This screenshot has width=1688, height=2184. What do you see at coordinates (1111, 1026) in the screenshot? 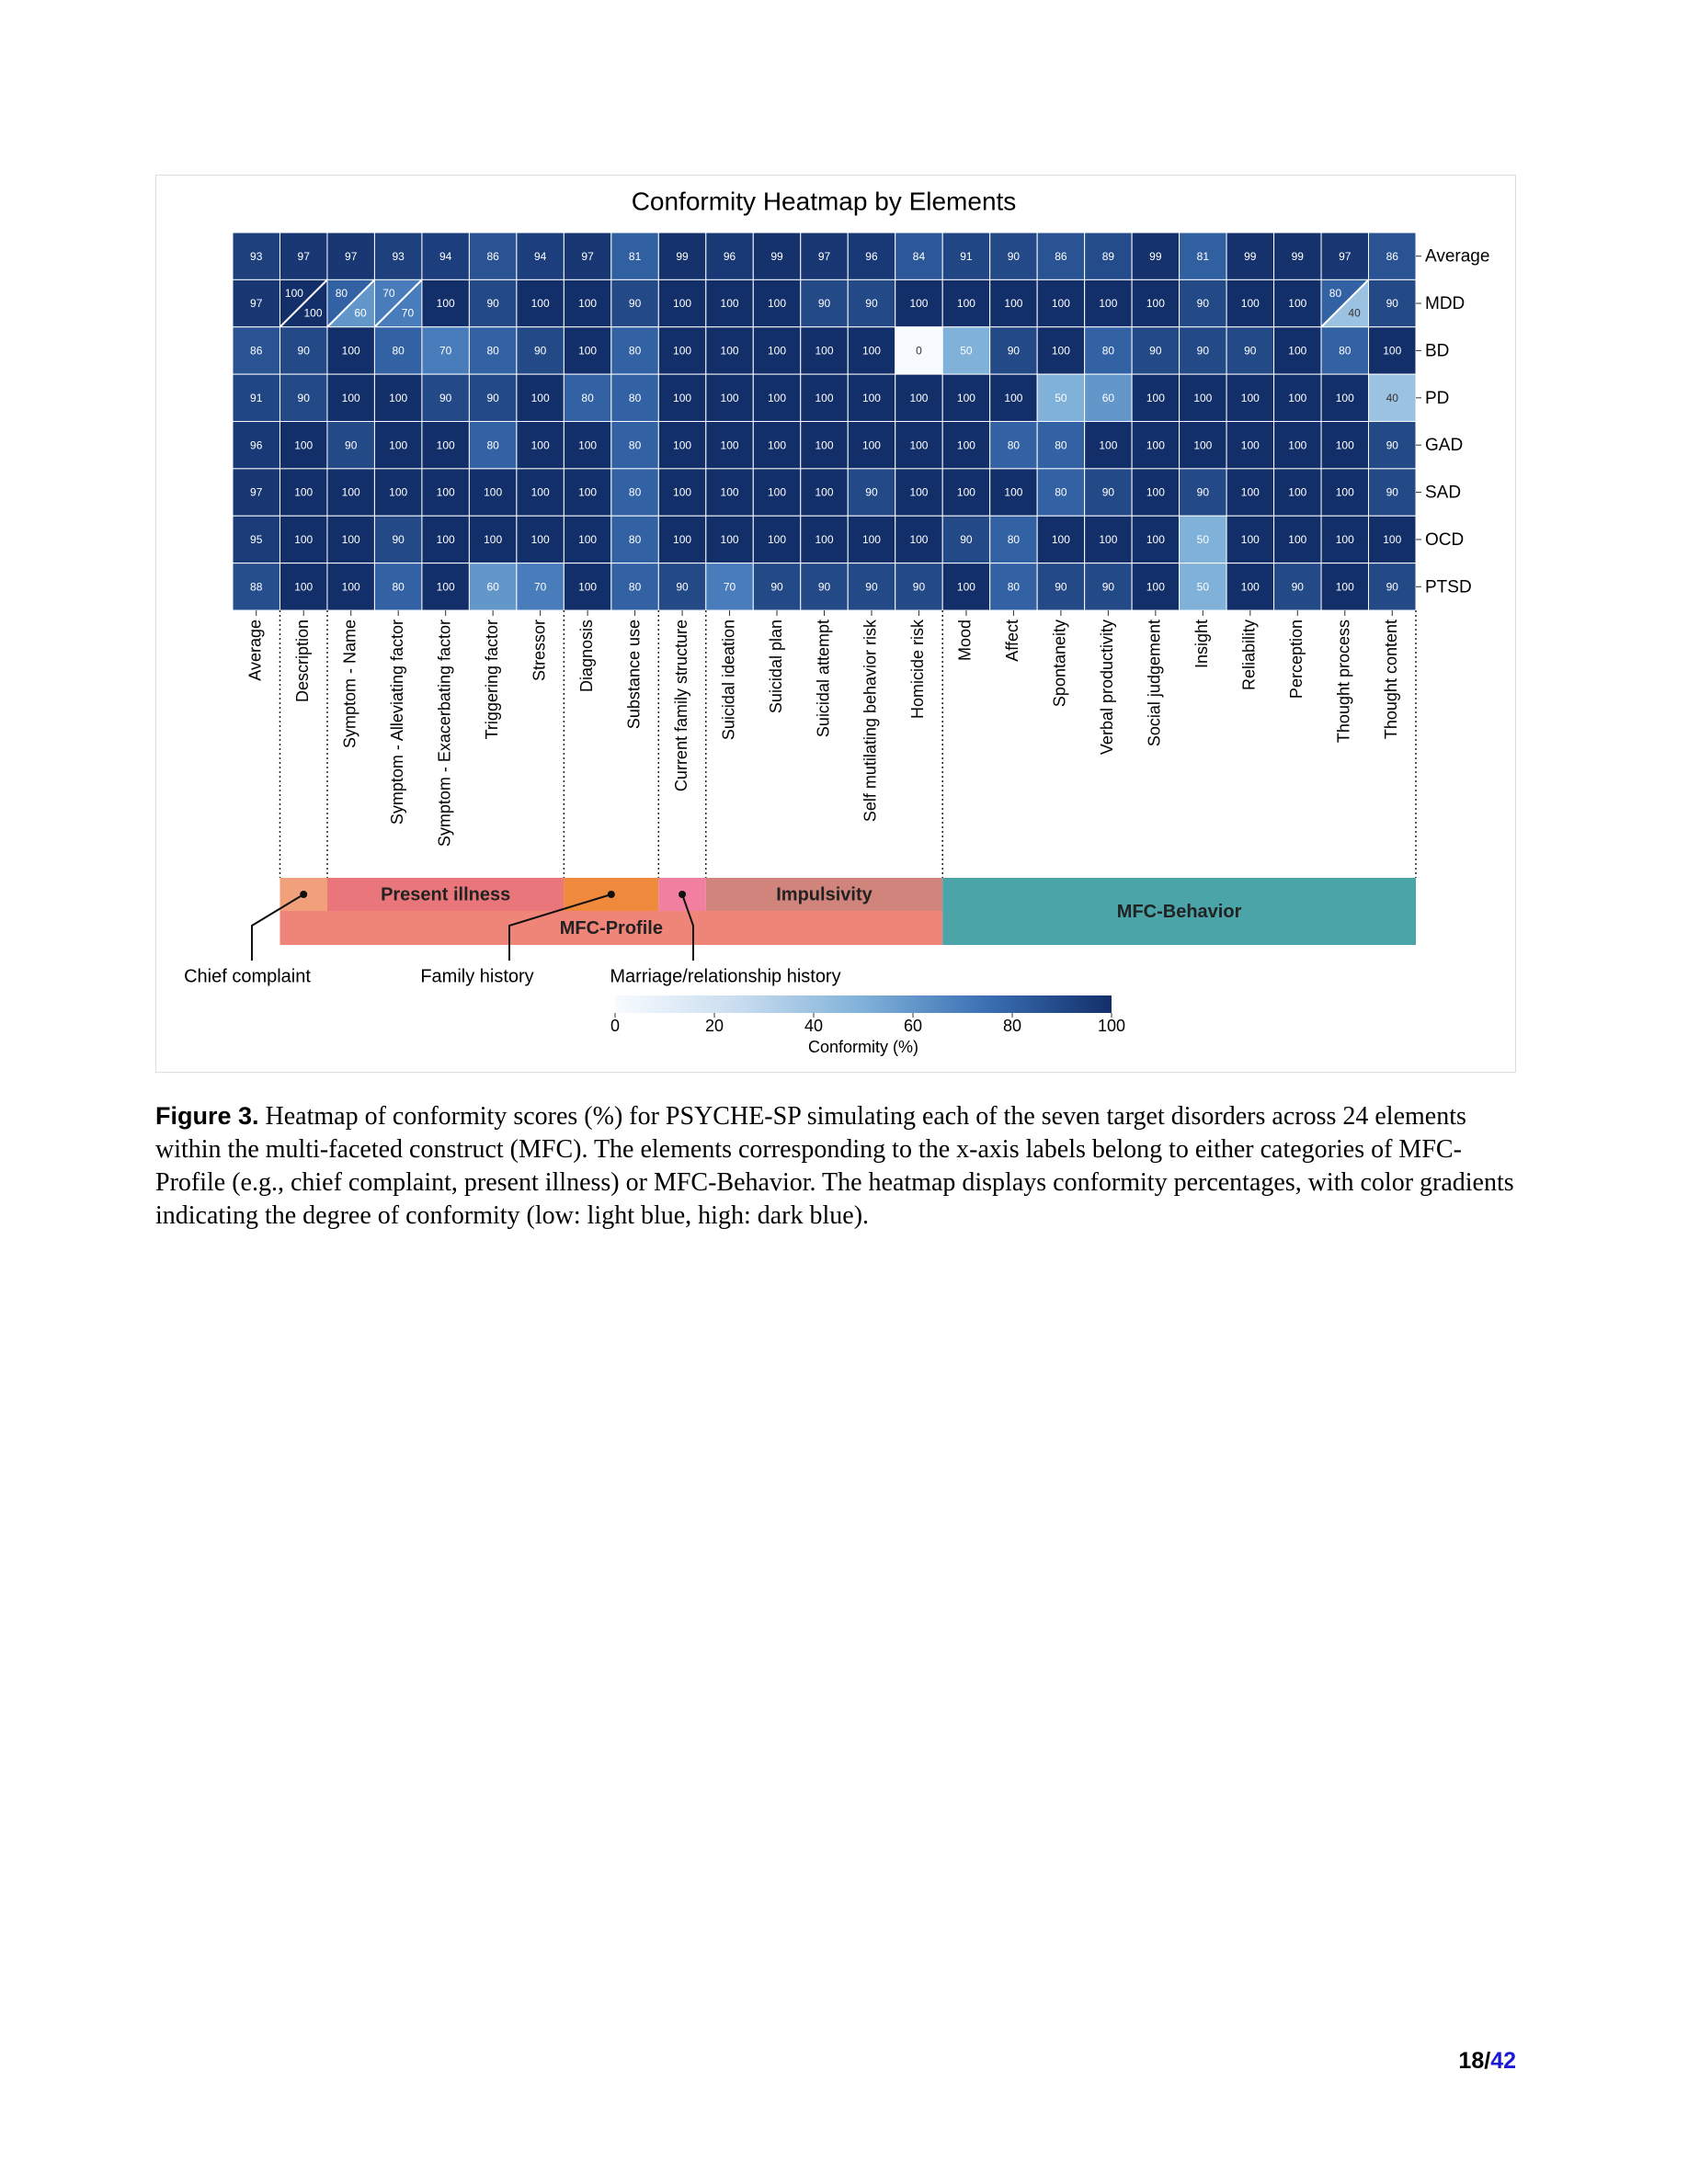
I see `colorbar-tick-label: 100` at bounding box center [1111, 1026].